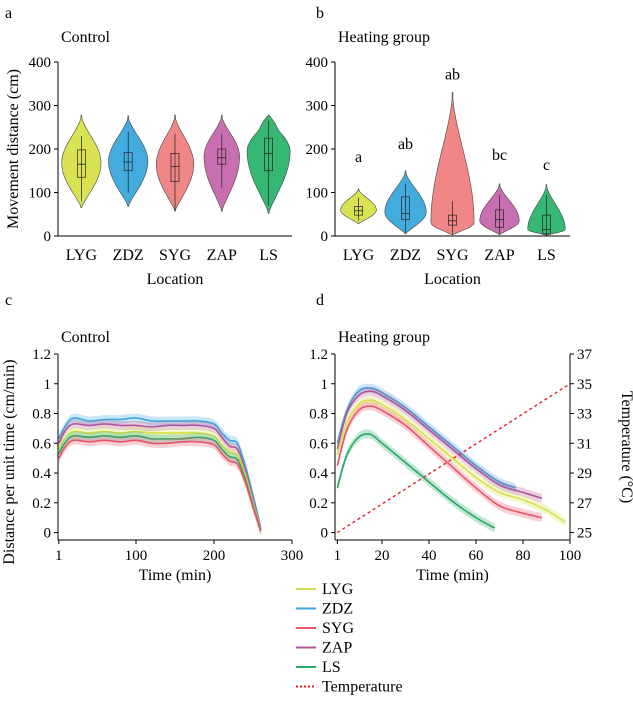  What do you see at coordinates (9, 461) in the screenshot?
I see `y-axis-label: Distance per unit time (cm/min)` at bounding box center [9, 461].